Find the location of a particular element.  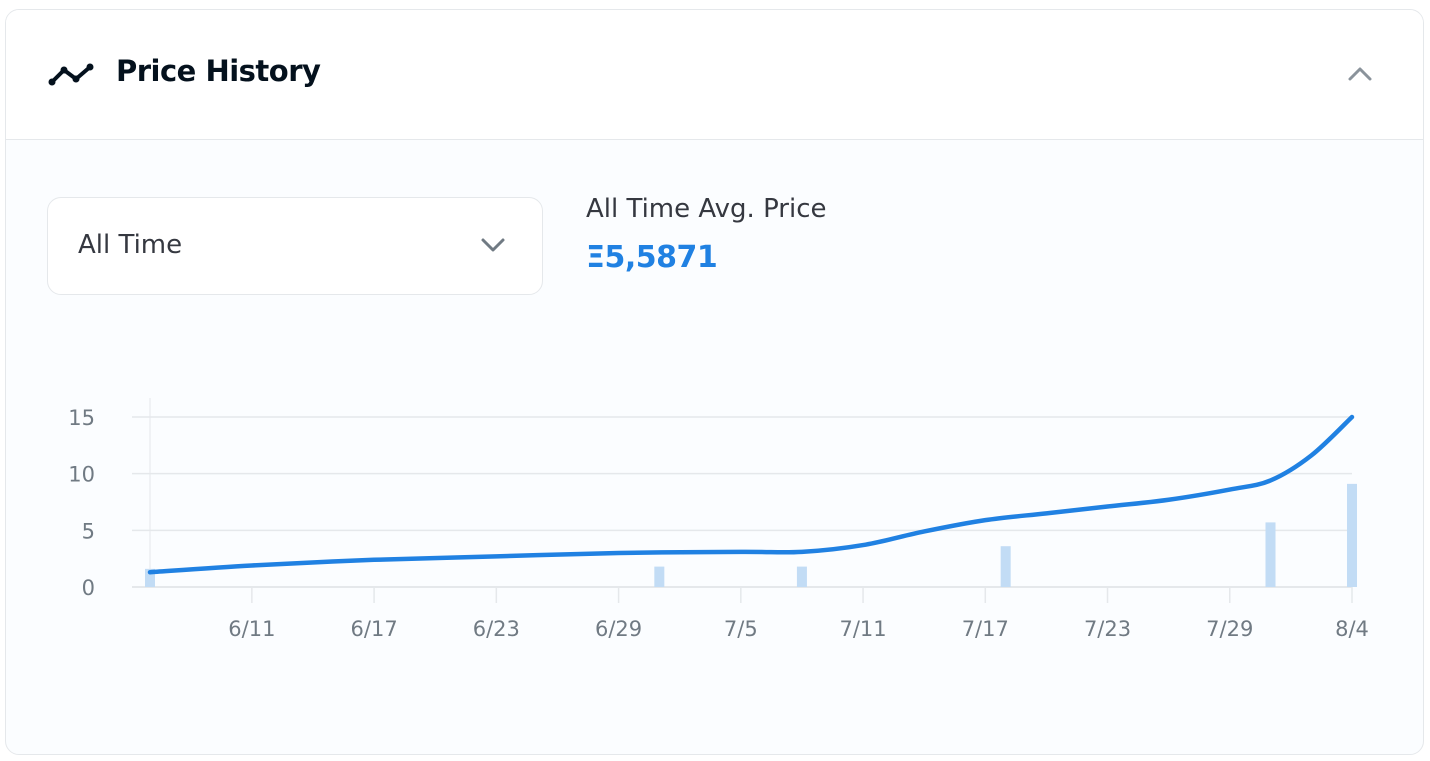

x-tick-label: 7/5 is located at coordinates (741, 629).